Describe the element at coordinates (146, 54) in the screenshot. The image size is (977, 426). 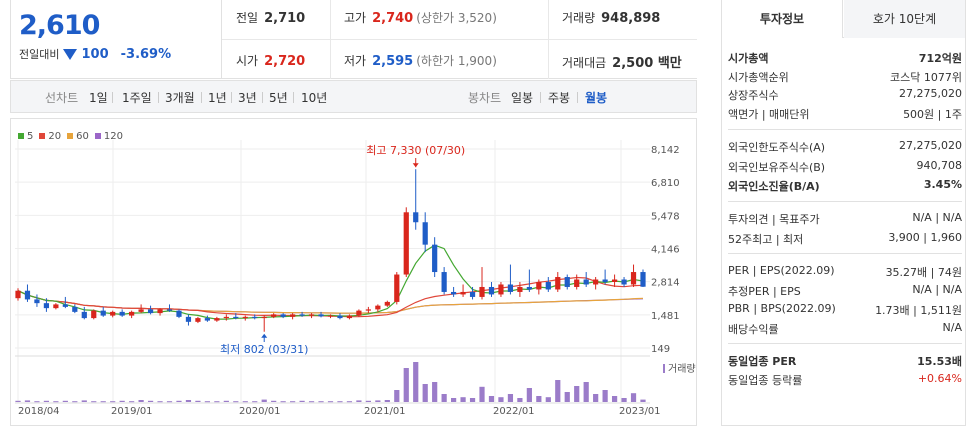
I see `change-percent: -3.69%` at that location.